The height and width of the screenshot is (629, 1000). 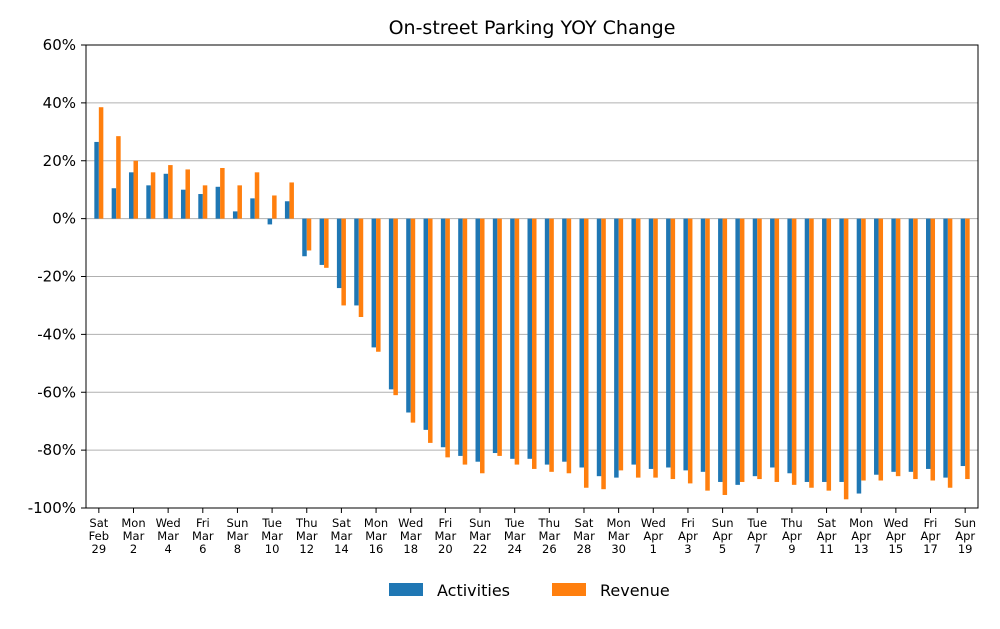 I want to click on x-tick-label: Sat Mar 28, so click(x=584, y=536).